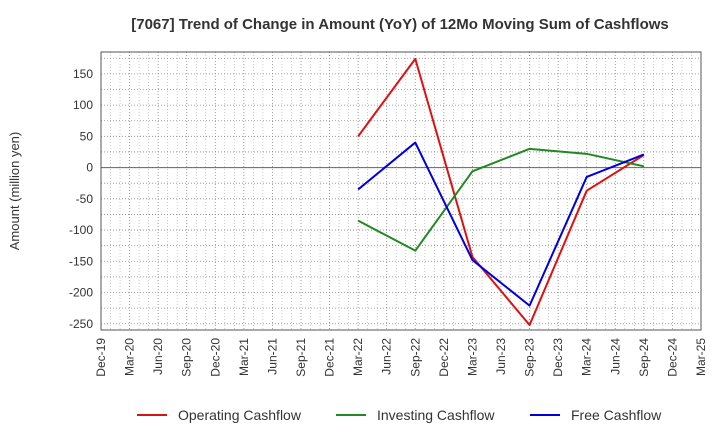  I want to click on y-tick-label: 100, so click(83, 105).